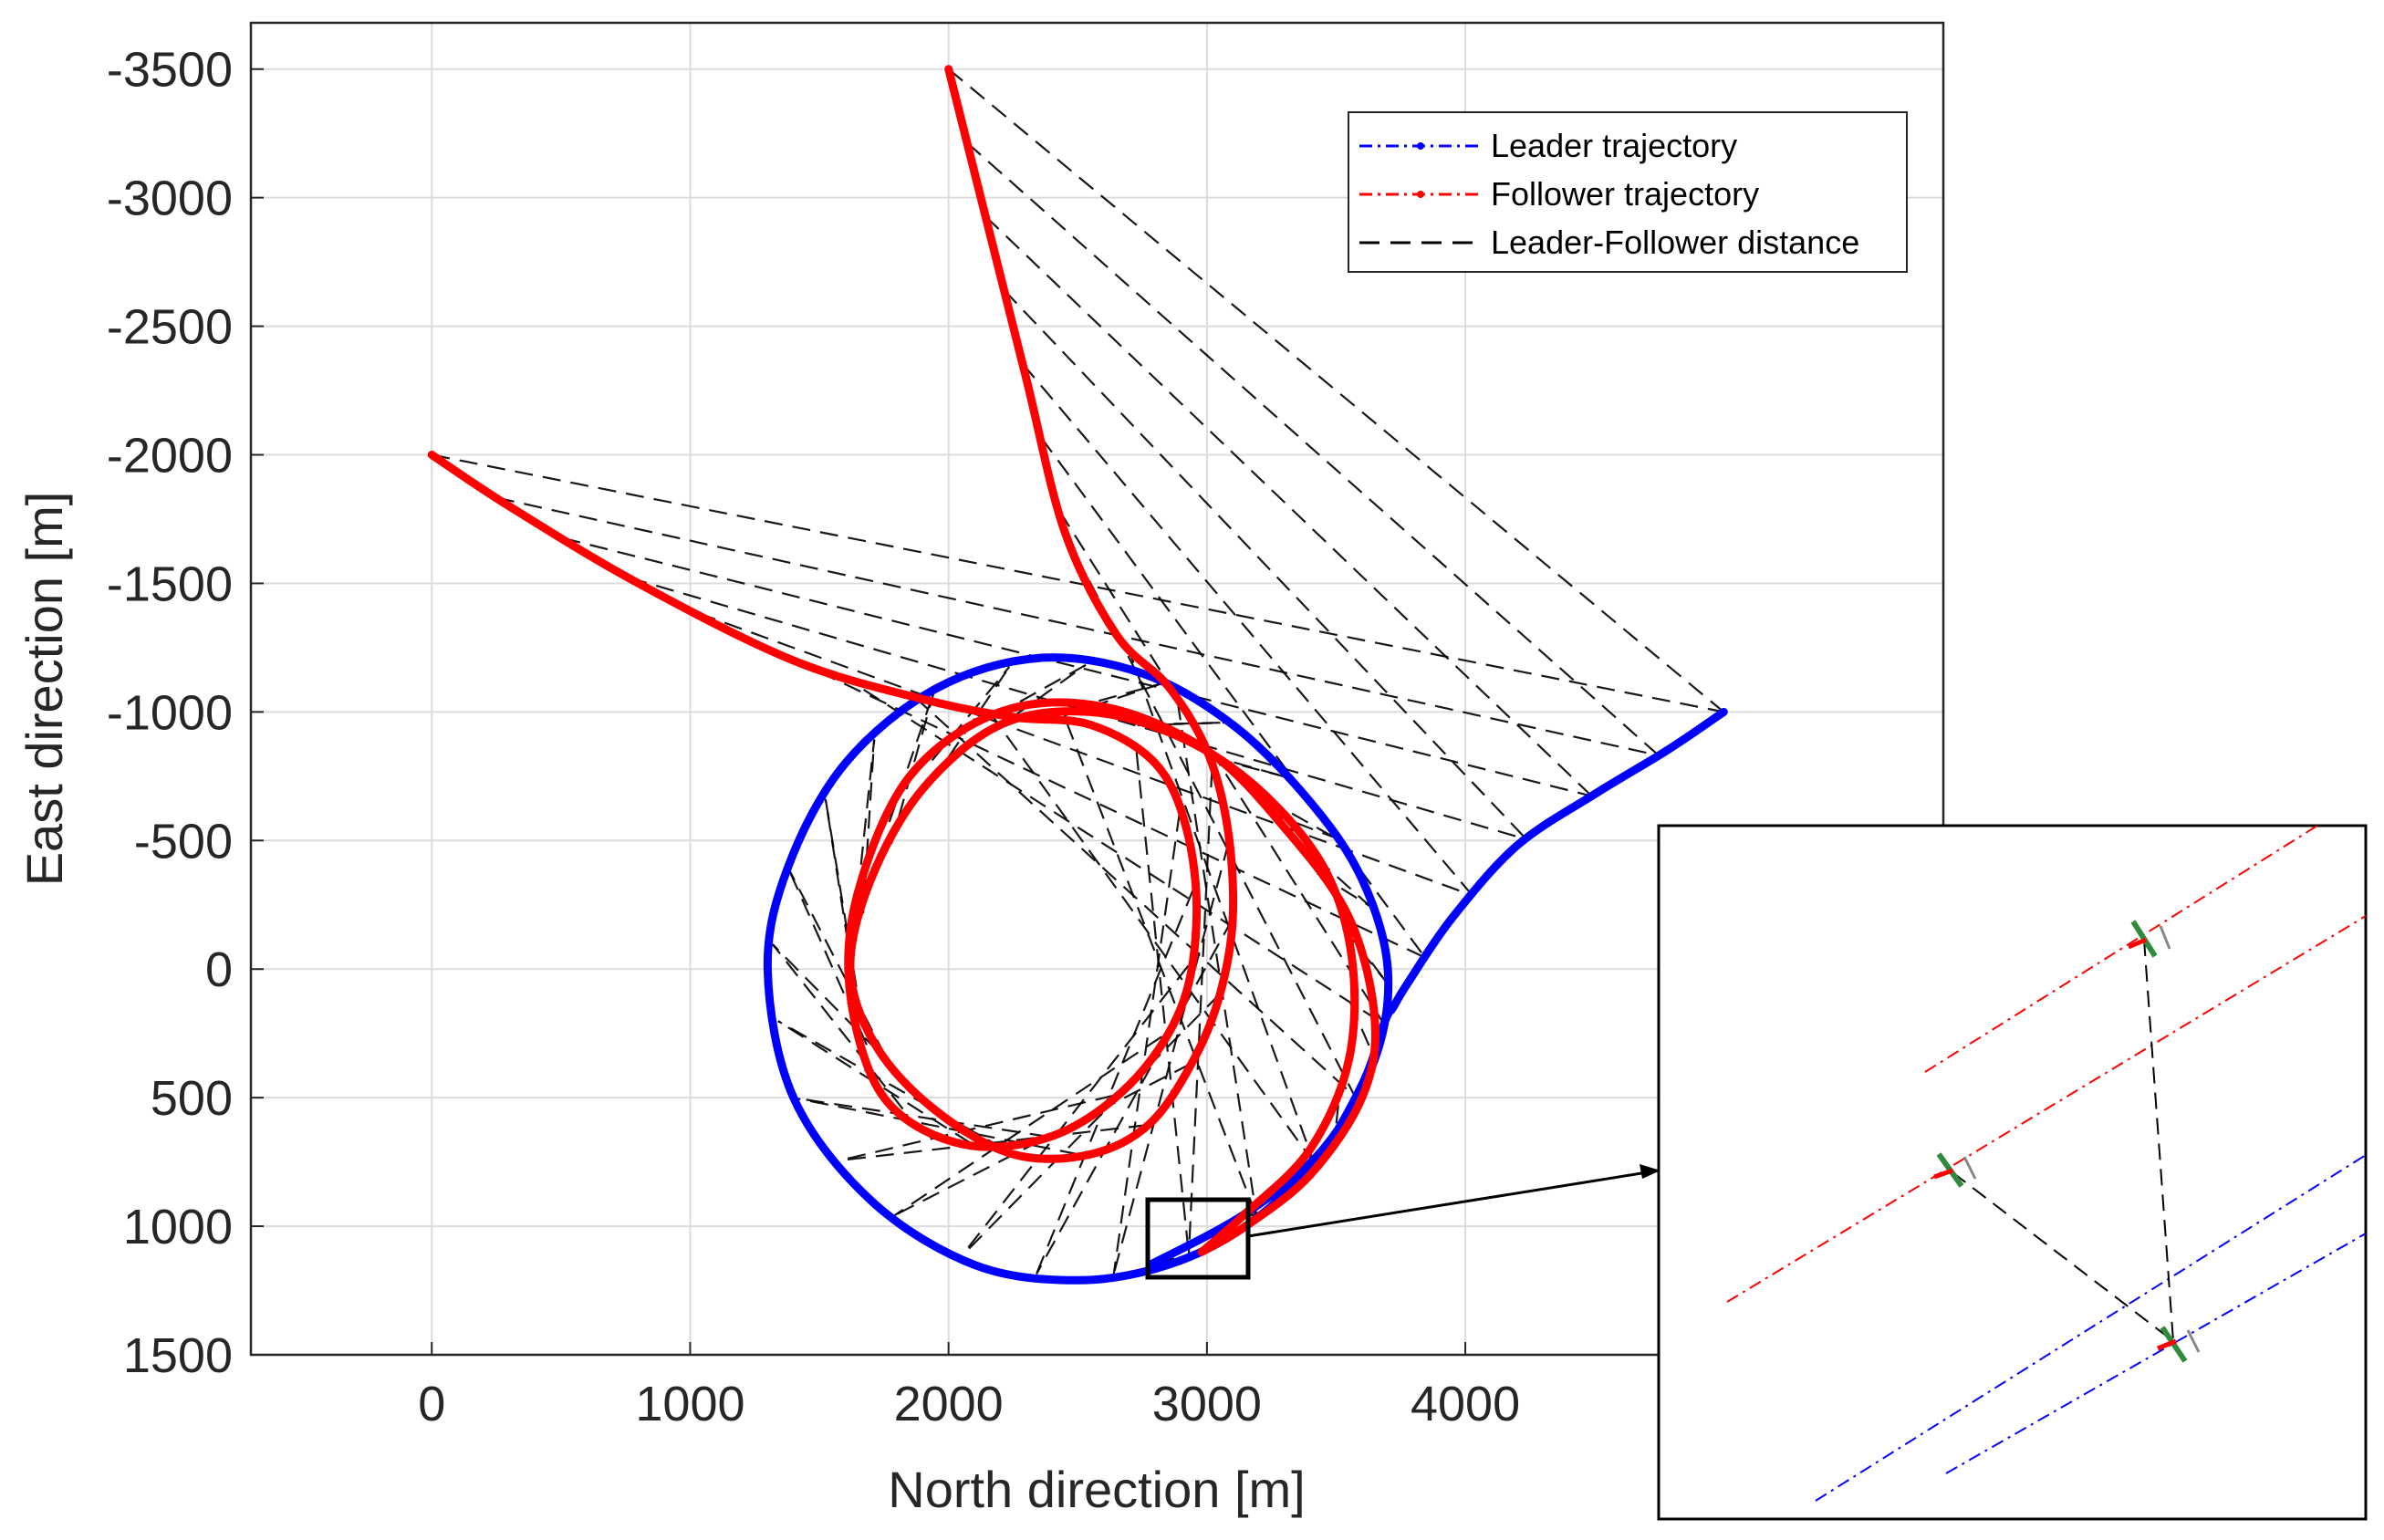 The height and width of the screenshot is (1540, 2384). What do you see at coordinates (170, 327) in the screenshot?
I see `y-tick-label: -2500` at bounding box center [170, 327].